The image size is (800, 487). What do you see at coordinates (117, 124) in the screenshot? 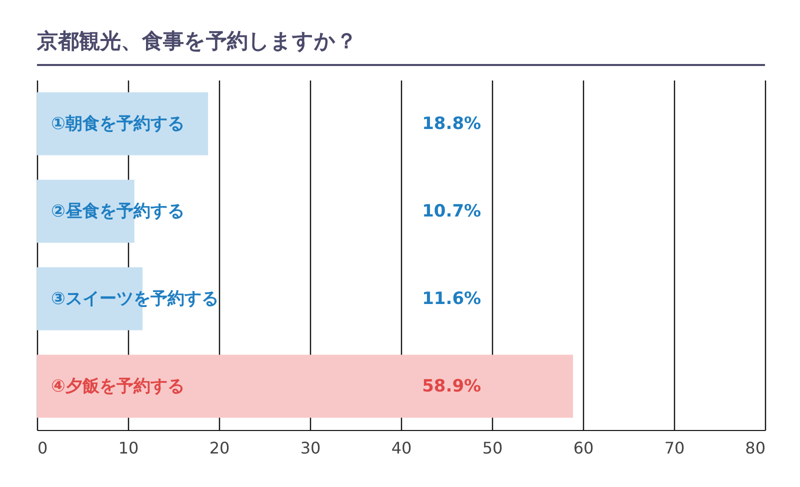
I see `y-tick-label: ①朝食を予約する` at bounding box center [117, 124].